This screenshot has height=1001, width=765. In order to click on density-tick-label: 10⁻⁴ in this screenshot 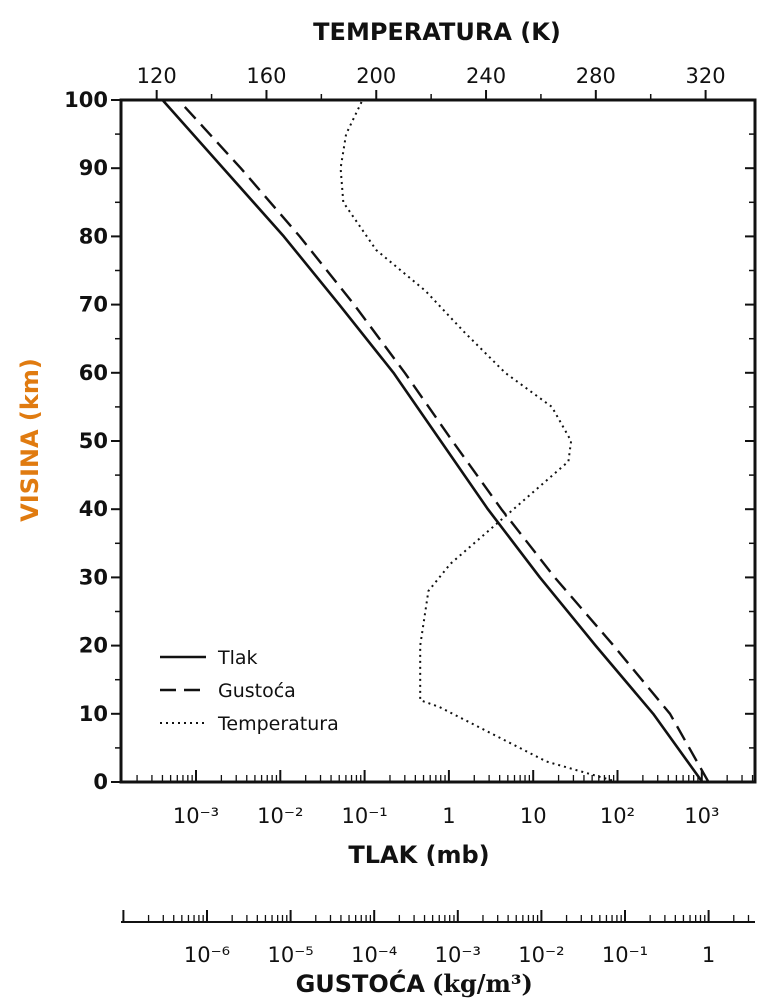, I will do `click(374, 955)`.